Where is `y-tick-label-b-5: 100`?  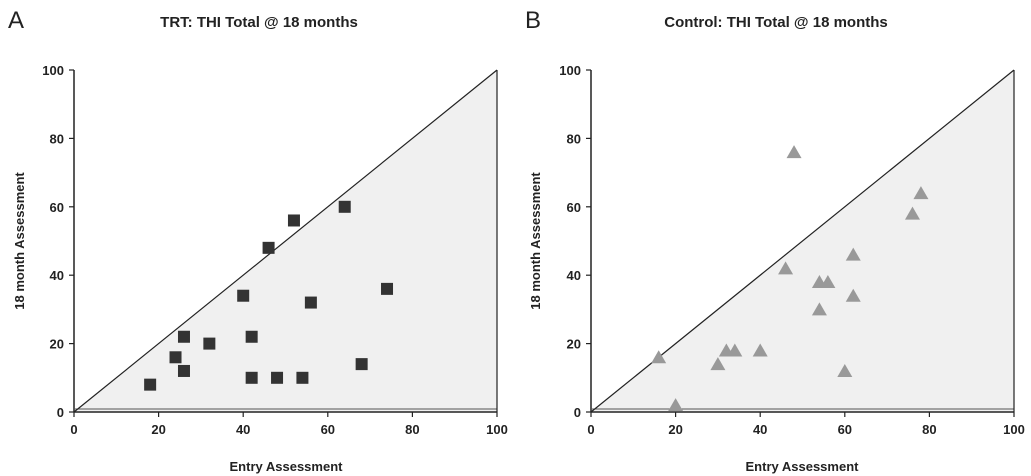 y-tick-label-b-5: 100 is located at coordinates (570, 70).